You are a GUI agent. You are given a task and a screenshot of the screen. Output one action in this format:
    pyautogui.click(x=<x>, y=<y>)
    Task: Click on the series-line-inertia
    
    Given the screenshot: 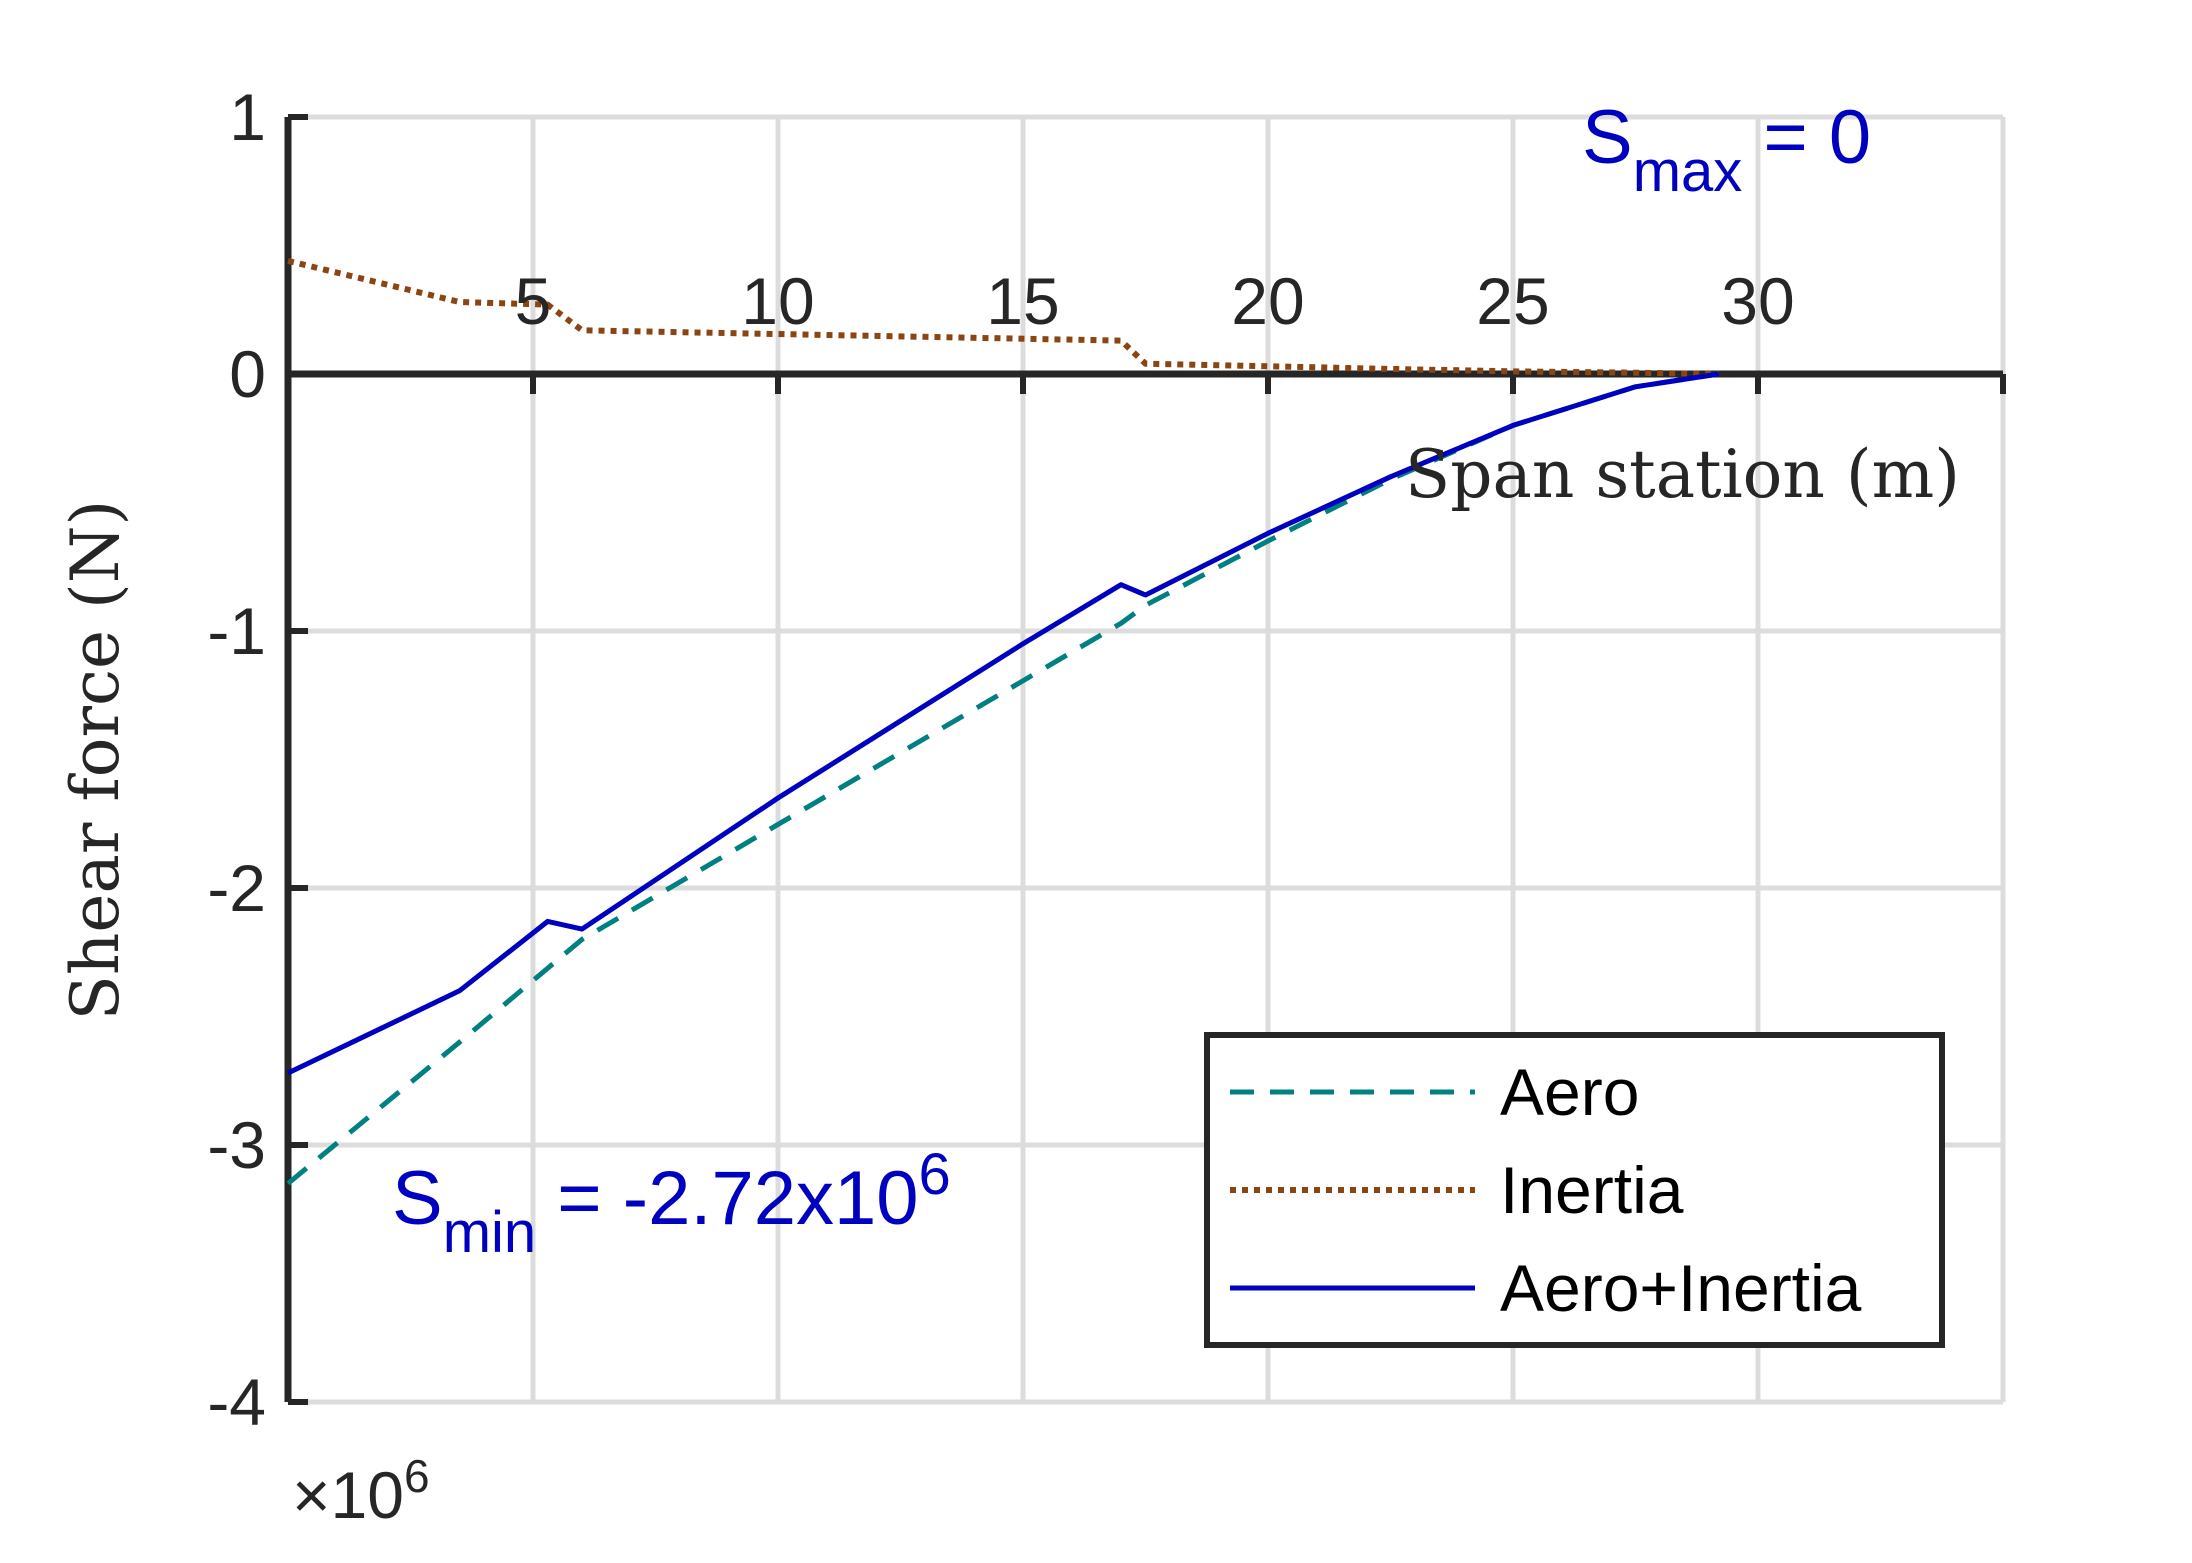 What is the action you would take?
    pyautogui.click(x=1003, y=317)
    